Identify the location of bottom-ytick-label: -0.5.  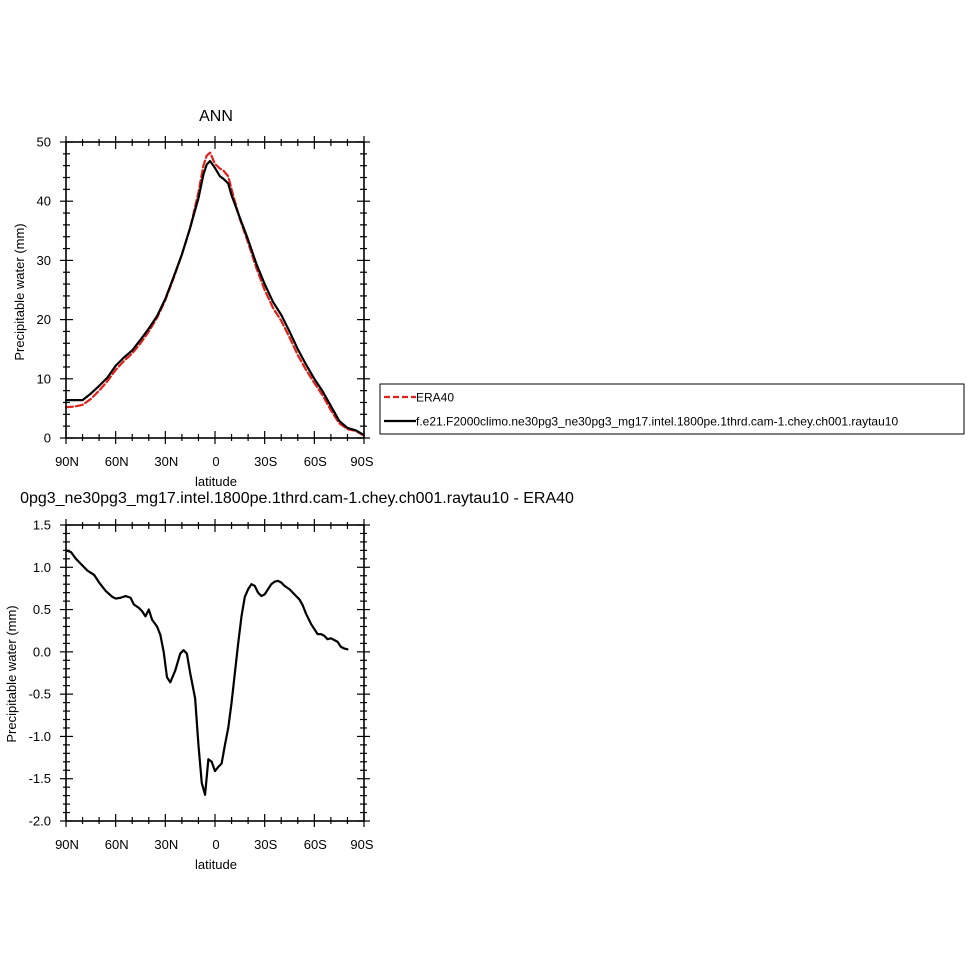
(40, 694).